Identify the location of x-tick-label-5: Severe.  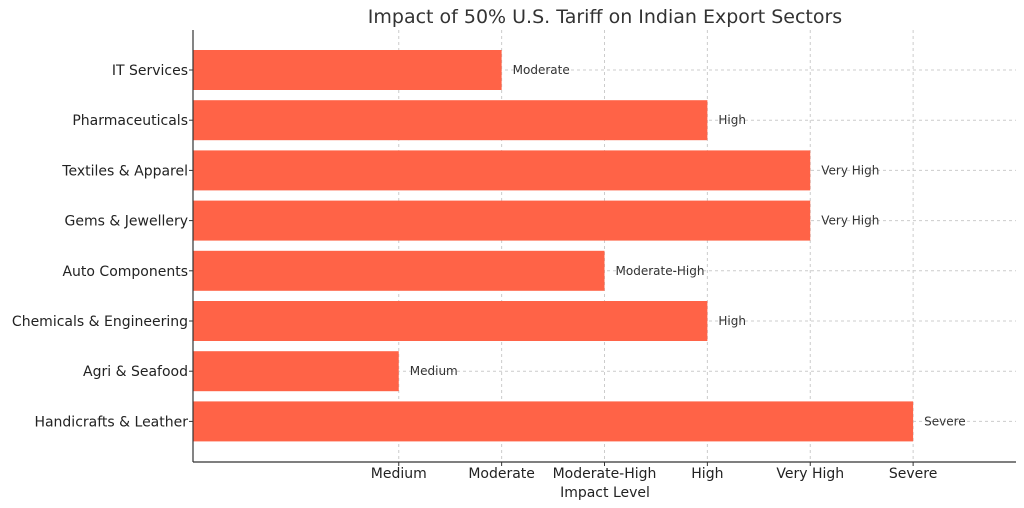
(913, 474).